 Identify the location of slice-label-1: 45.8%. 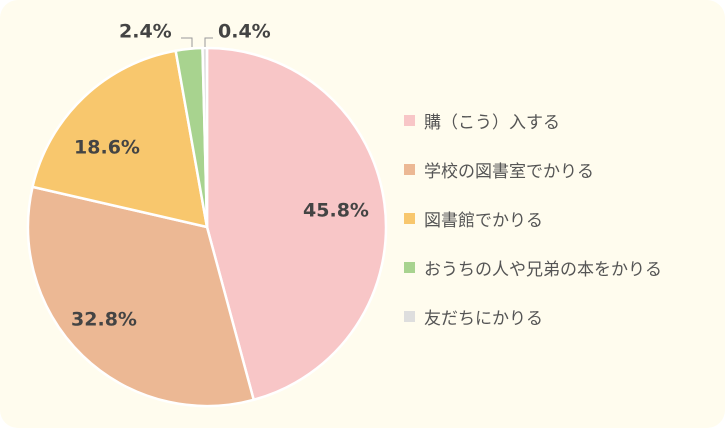
(336, 211).